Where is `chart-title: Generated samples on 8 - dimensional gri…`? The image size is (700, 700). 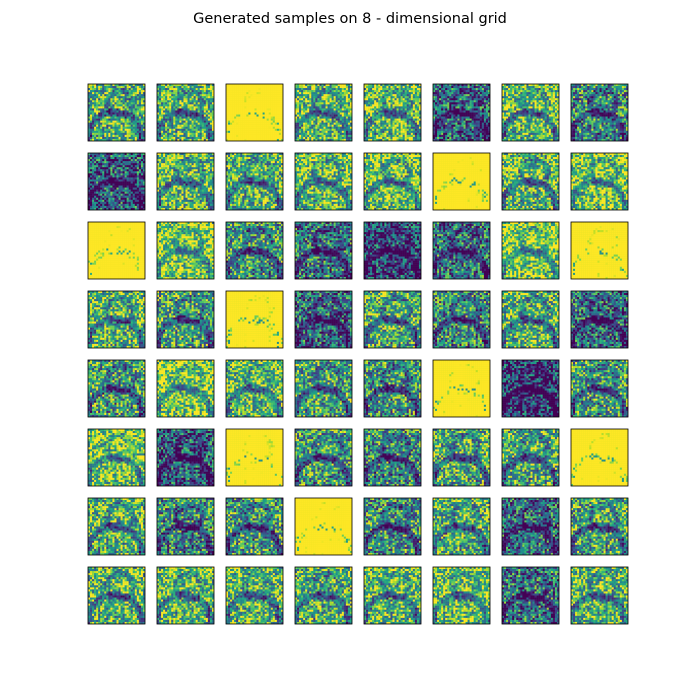 chart-title: Generated samples on 8 - dimensional gri… is located at coordinates (350, 19).